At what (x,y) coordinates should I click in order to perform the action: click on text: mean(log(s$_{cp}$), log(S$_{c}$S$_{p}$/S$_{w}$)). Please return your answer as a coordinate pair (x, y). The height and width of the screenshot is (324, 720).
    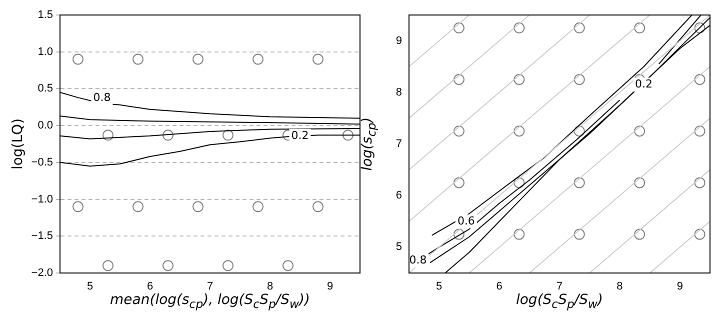
    Looking at the image, I should click on (210, 301).